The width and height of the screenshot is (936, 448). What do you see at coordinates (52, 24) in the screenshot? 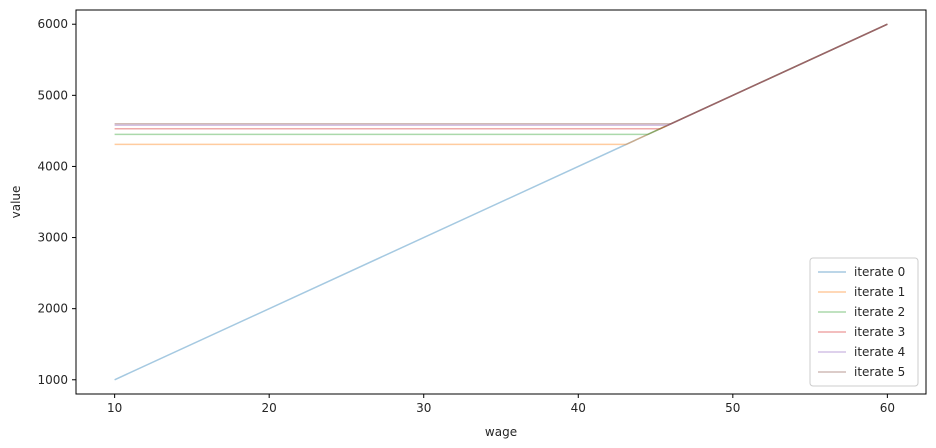
I see `y-tick-label: 6000` at bounding box center [52, 24].